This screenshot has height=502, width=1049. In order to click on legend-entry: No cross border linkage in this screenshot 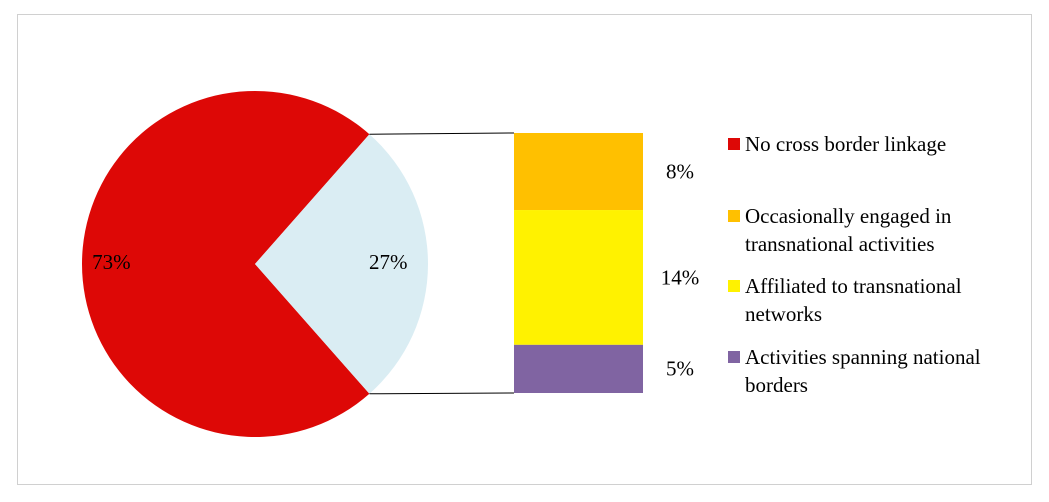, I will do `click(878, 144)`.